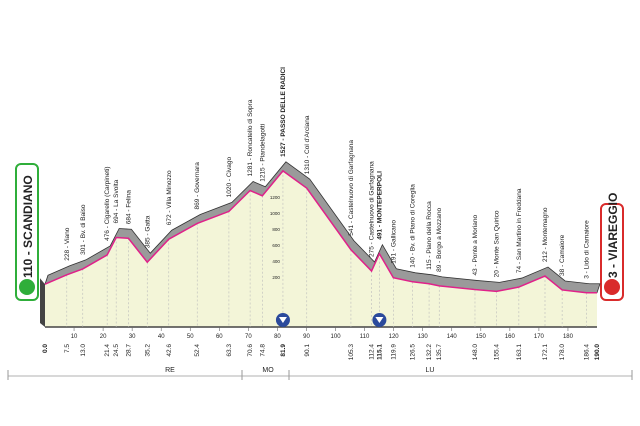 This screenshot has height=426, width=640. I want to click on x-tick-label: 130, so click(423, 337).